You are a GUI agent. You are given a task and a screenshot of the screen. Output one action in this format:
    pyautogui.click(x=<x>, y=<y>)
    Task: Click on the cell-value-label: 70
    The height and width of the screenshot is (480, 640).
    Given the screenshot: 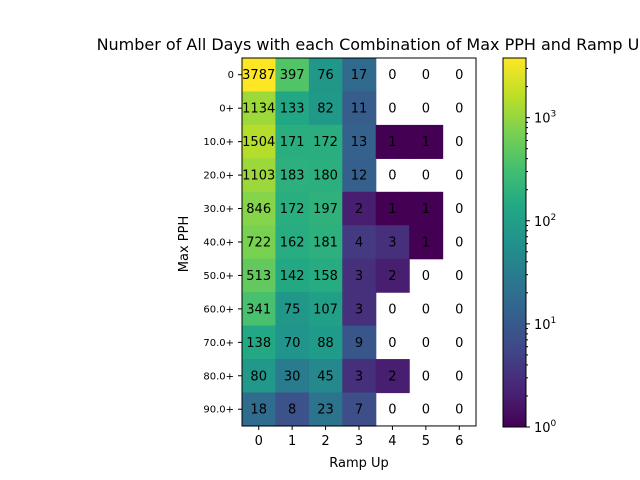 What is the action you would take?
    pyautogui.click(x=292, y=343)
    